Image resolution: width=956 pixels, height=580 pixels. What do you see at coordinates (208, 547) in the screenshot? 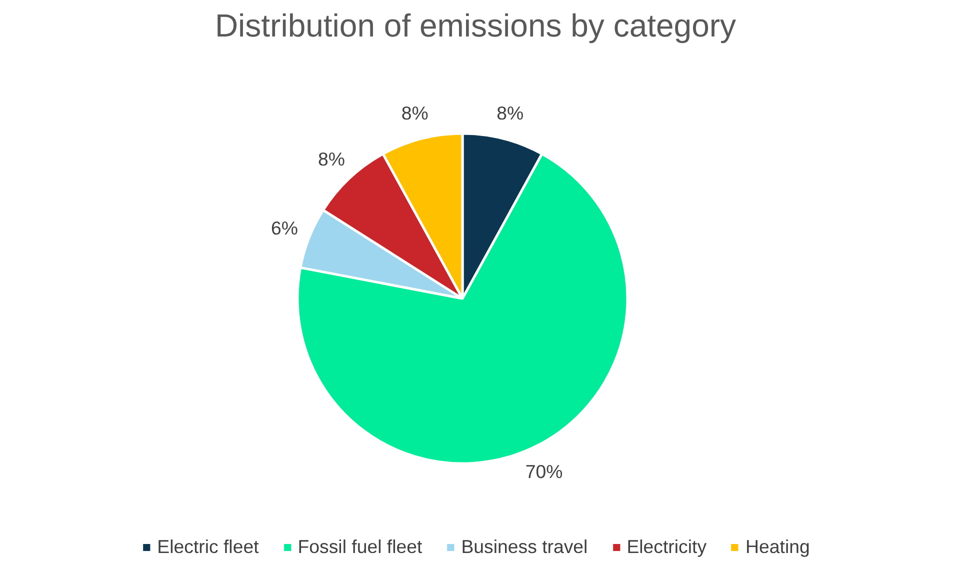
I see `legend-label: Electric fleet` at bounding box center [208, 547].